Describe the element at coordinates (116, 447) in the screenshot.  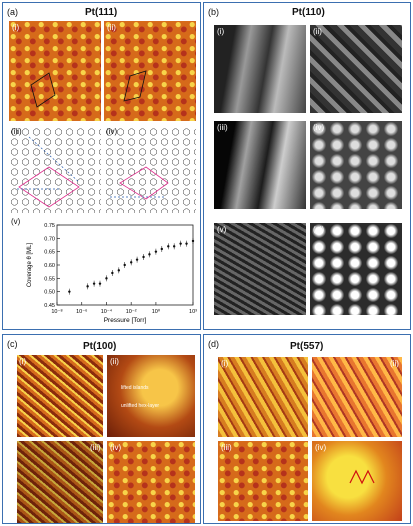
I see `label-c-iv: (iv)` at that location.